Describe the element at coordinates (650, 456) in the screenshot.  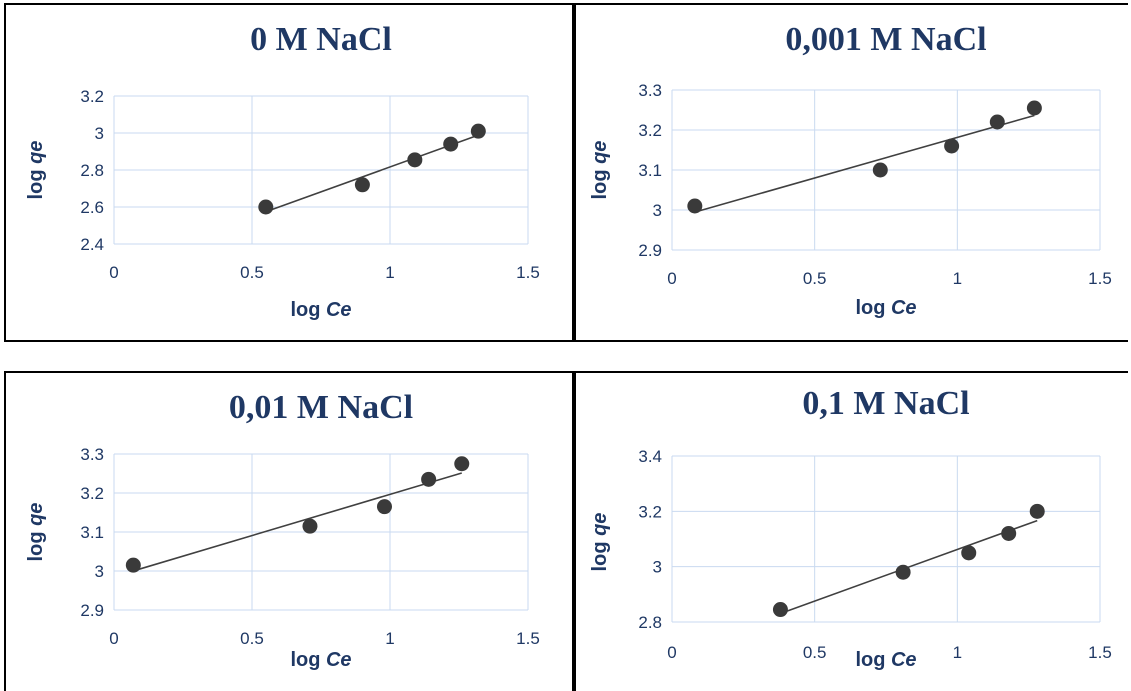
I see `y-tick-label: 3.4` at that location.